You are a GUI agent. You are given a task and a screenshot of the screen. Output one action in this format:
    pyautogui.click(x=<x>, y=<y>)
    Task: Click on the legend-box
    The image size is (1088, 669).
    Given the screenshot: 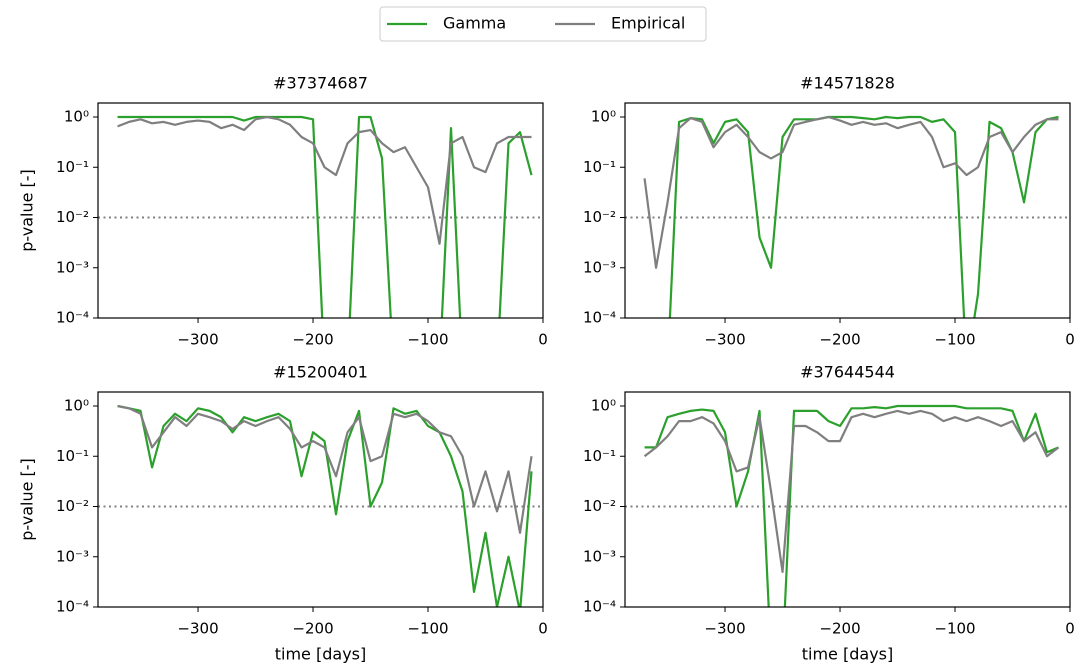 What is the action you would take?
    pyautogui.click(x=543, y=24)
    